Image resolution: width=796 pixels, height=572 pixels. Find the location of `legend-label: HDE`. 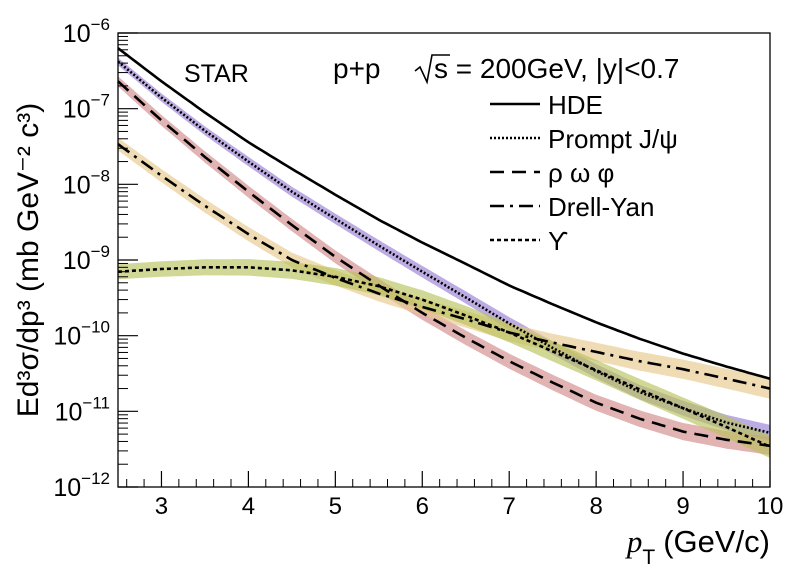

legend-label: HDE is located at coordinates (575, 105).